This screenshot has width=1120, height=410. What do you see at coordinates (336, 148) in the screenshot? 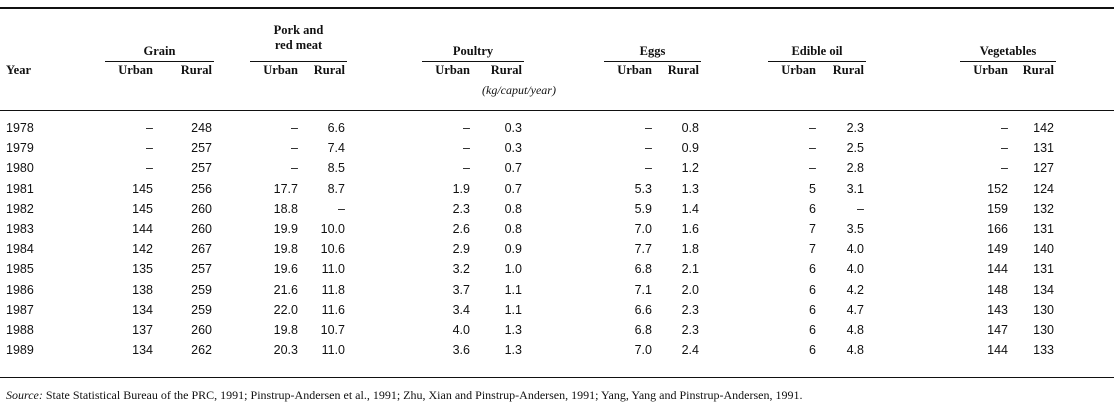
I see `value-cell: 7.4` at bounding box center [336, 148].